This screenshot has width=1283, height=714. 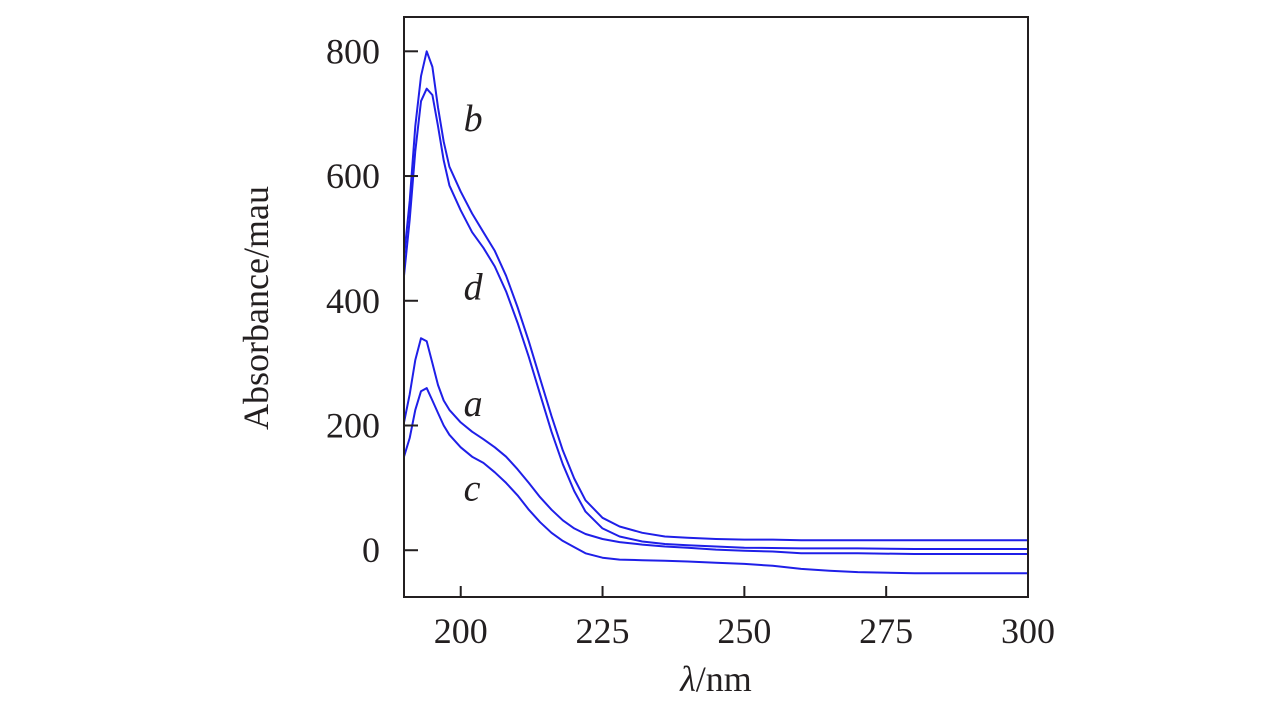 I want to click on series-line-a, so click(x=716, y=446).